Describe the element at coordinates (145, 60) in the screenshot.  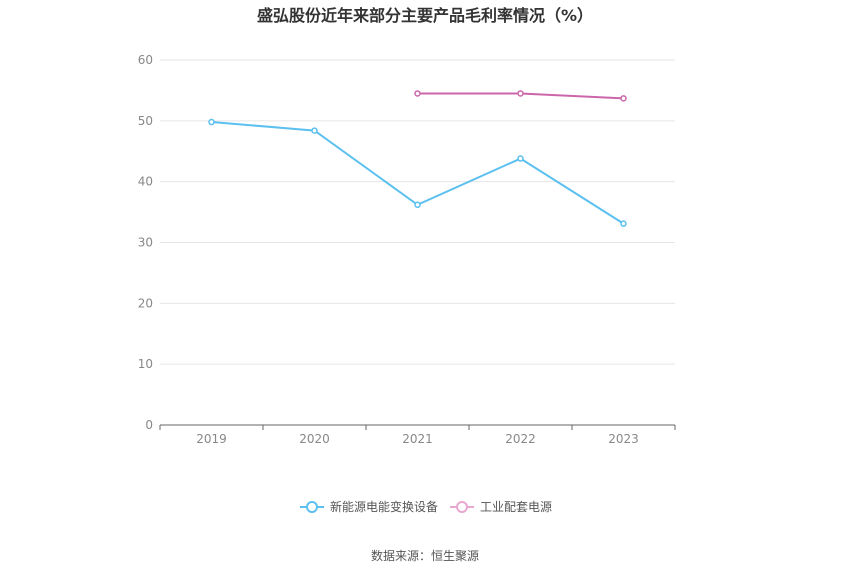
I see `y-tick-label: 60` at that location.